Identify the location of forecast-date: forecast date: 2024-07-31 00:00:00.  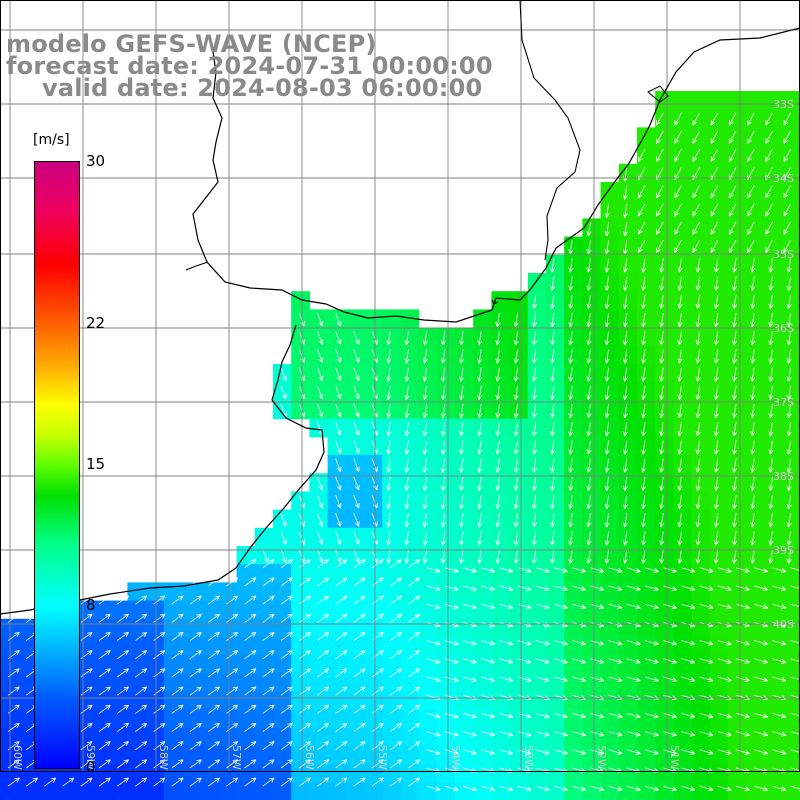
(249, 66).